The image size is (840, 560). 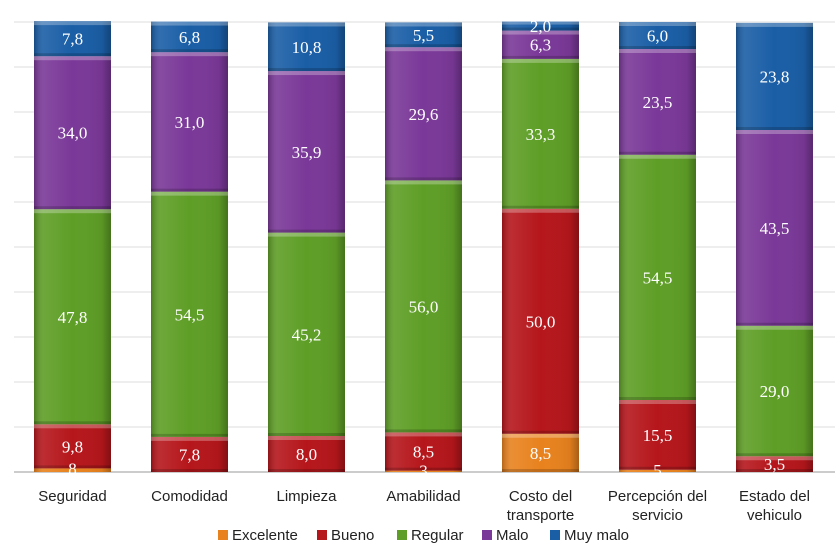 I want to click on data-label: 3,5, so click(x=774, y=464).